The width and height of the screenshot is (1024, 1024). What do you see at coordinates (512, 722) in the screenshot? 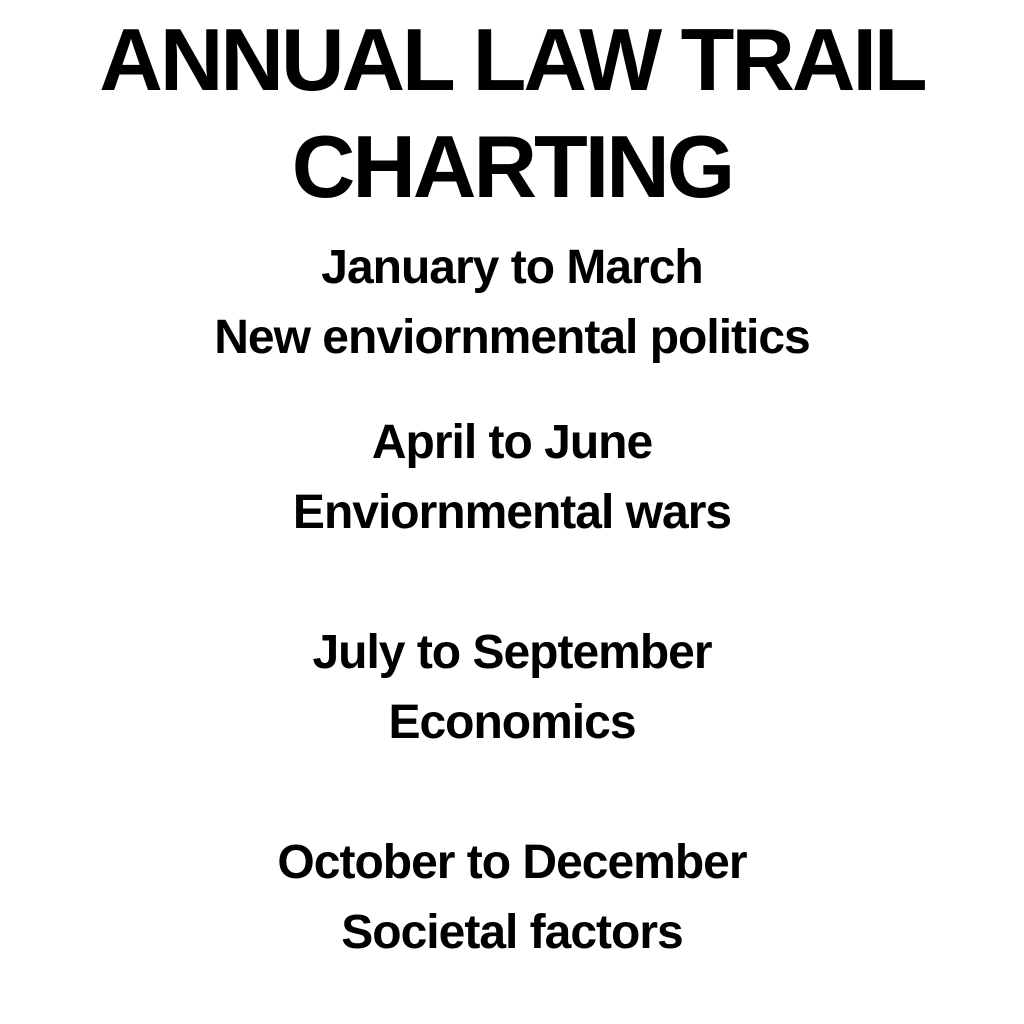
I see `topic-label: Economics` at bounding box center [512, 722].